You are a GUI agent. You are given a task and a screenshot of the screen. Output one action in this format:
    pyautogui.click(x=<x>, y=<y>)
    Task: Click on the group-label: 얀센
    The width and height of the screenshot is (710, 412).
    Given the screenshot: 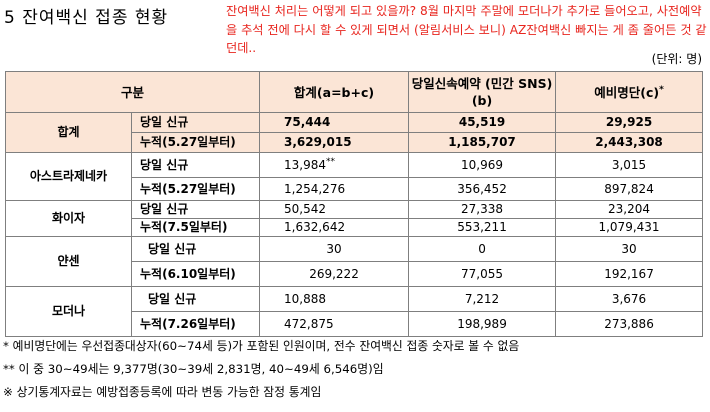 What is the action you would take?
    pyautogui.click(x=68, y=261)
    